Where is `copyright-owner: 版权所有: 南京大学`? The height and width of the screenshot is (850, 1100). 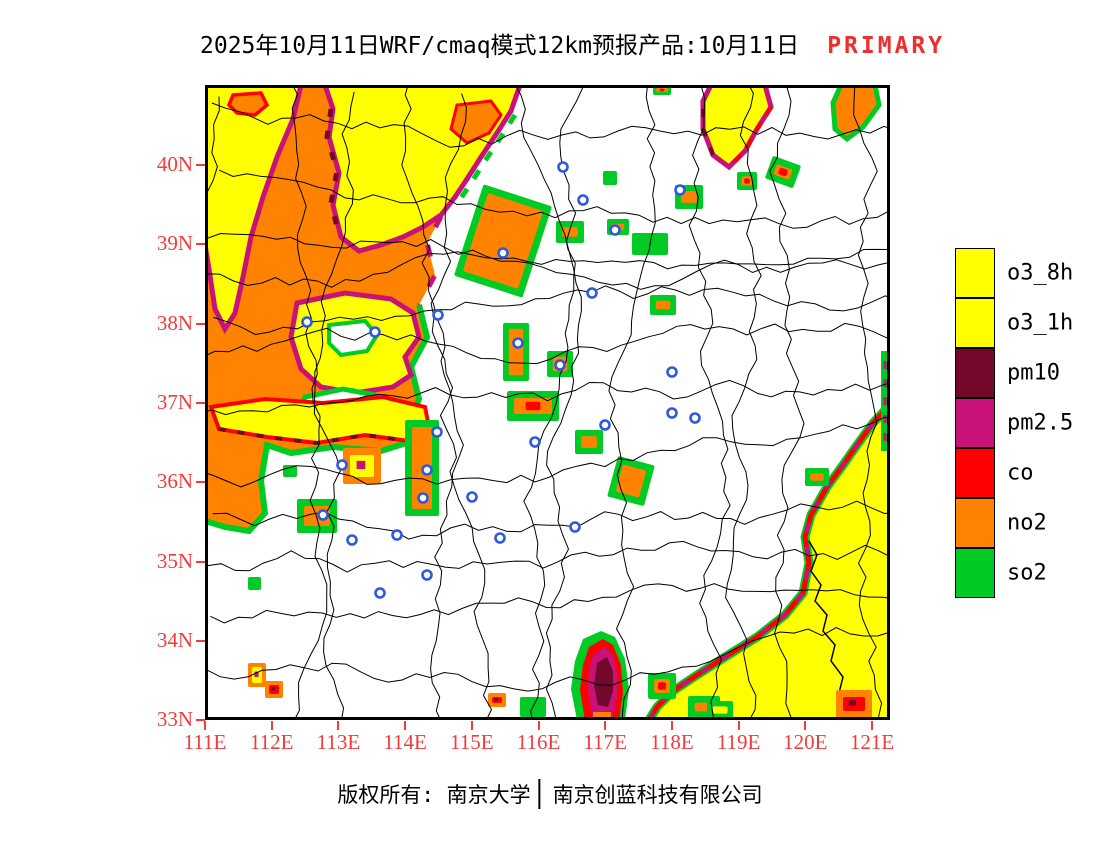 copyright-owner: 版权所有: 南京大学 is located at coordinates (434, 795).